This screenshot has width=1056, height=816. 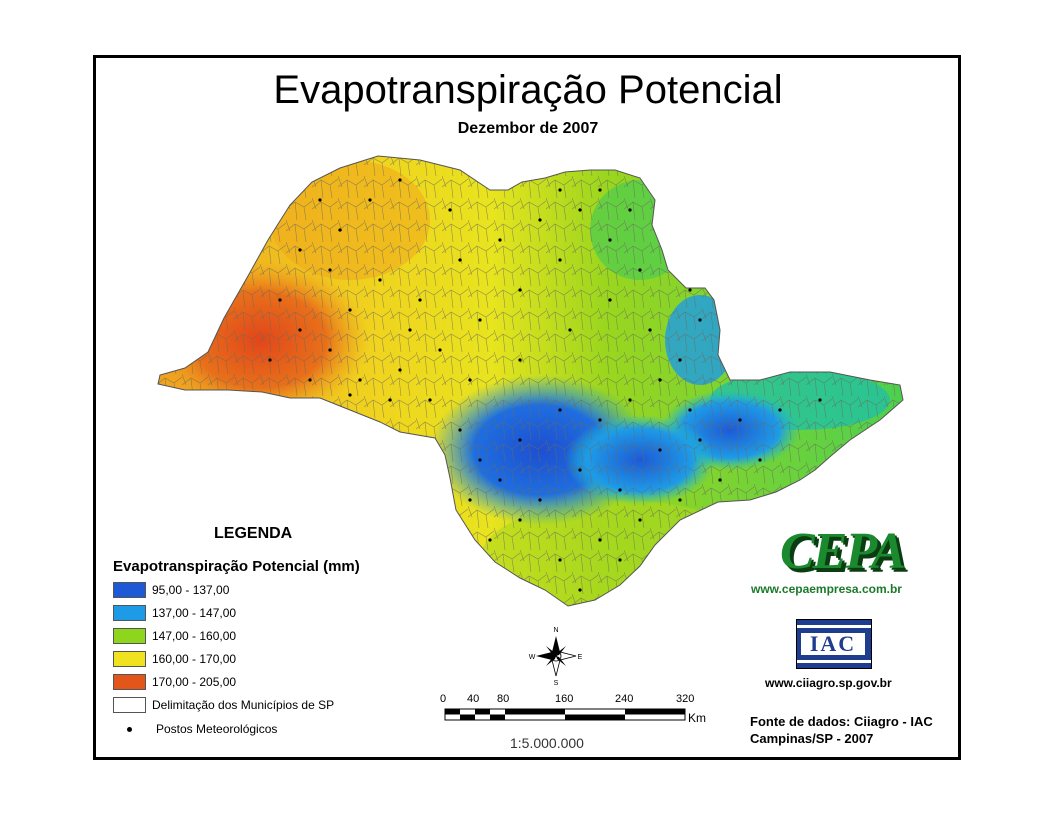 I want to click on legend-item: 147,00 - 160,00, so click(x=174, y=636).